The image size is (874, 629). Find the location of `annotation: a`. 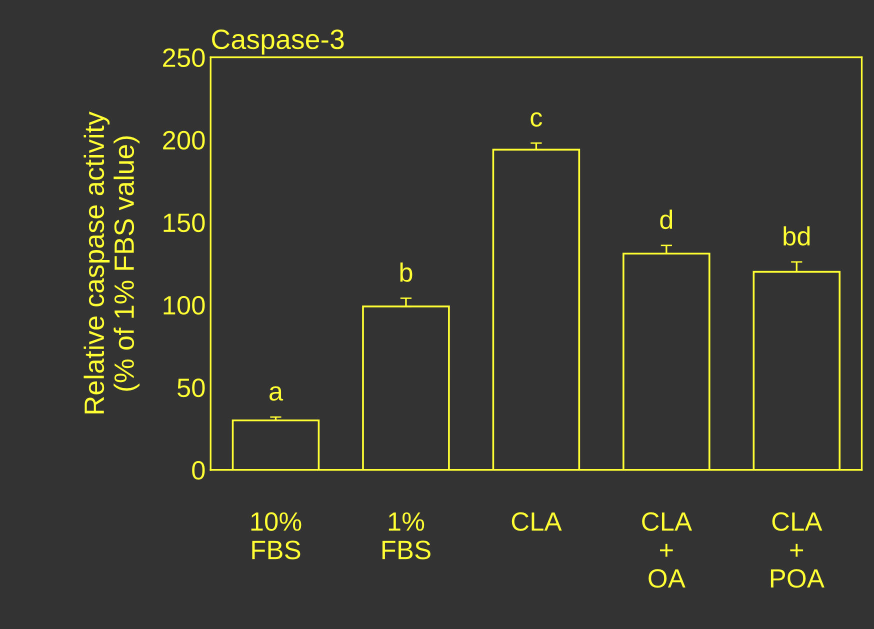

annotation: a is located at coordinates (277, 393).